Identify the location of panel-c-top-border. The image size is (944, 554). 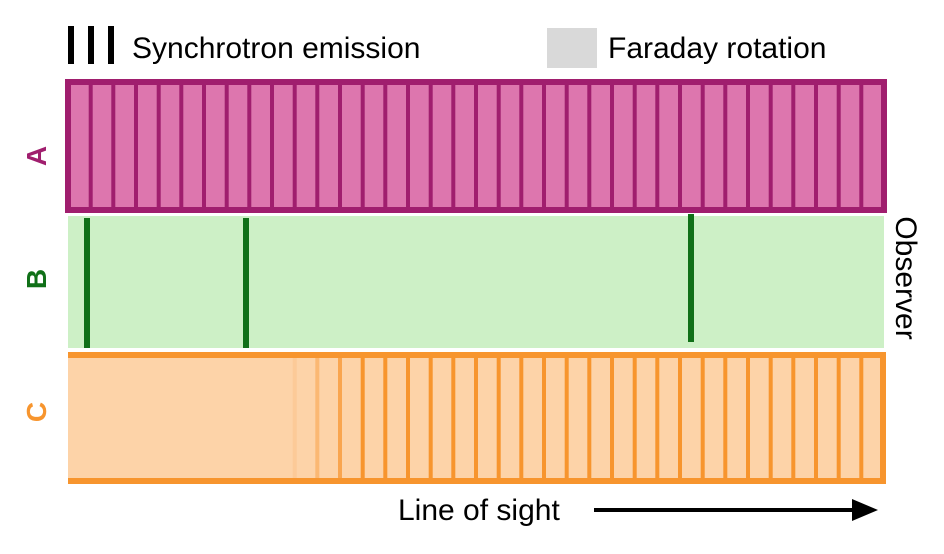
(476, 355).